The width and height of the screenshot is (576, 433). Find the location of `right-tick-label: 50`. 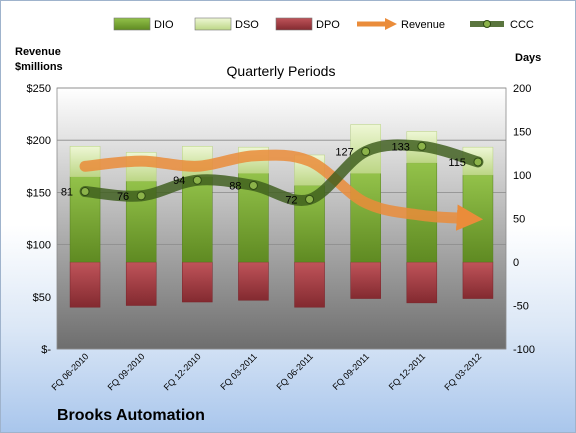

right-tick-label: 50 is located at coordinates (519, 220).